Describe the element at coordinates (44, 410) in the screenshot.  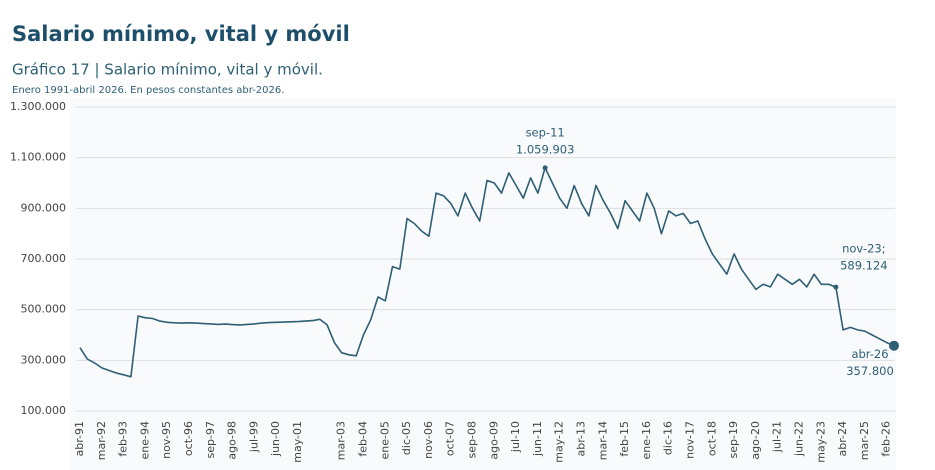
I see `y-tick-label: 100.000` at that location.